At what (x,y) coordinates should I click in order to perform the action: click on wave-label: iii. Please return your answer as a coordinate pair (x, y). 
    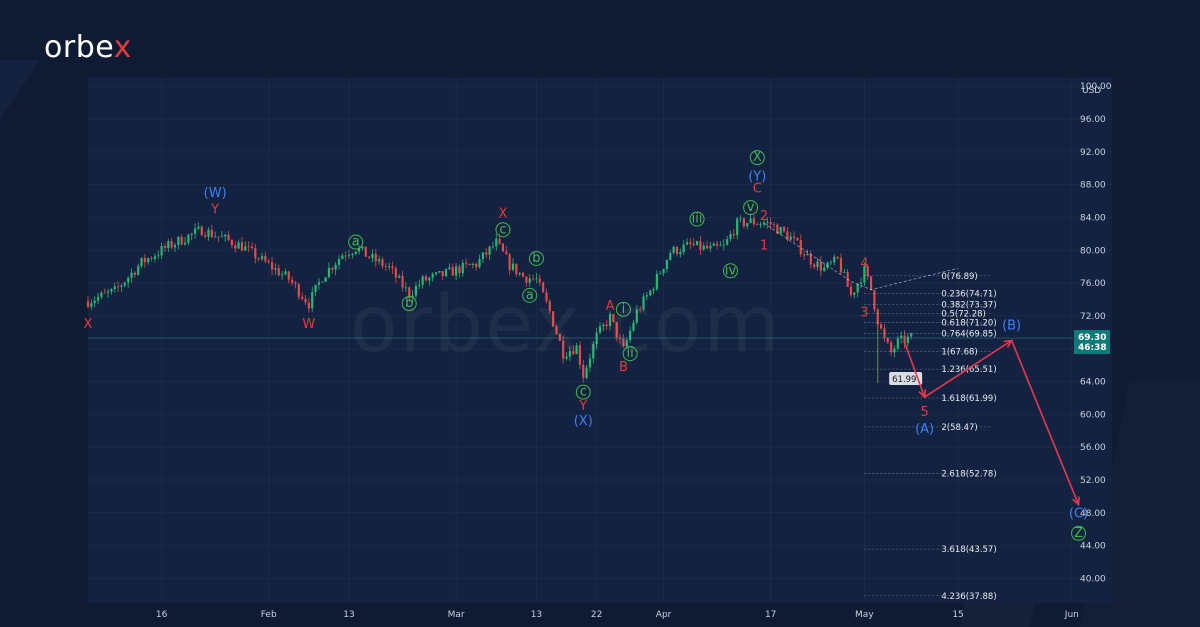
    Looking at the image, I should click on (697, 219).